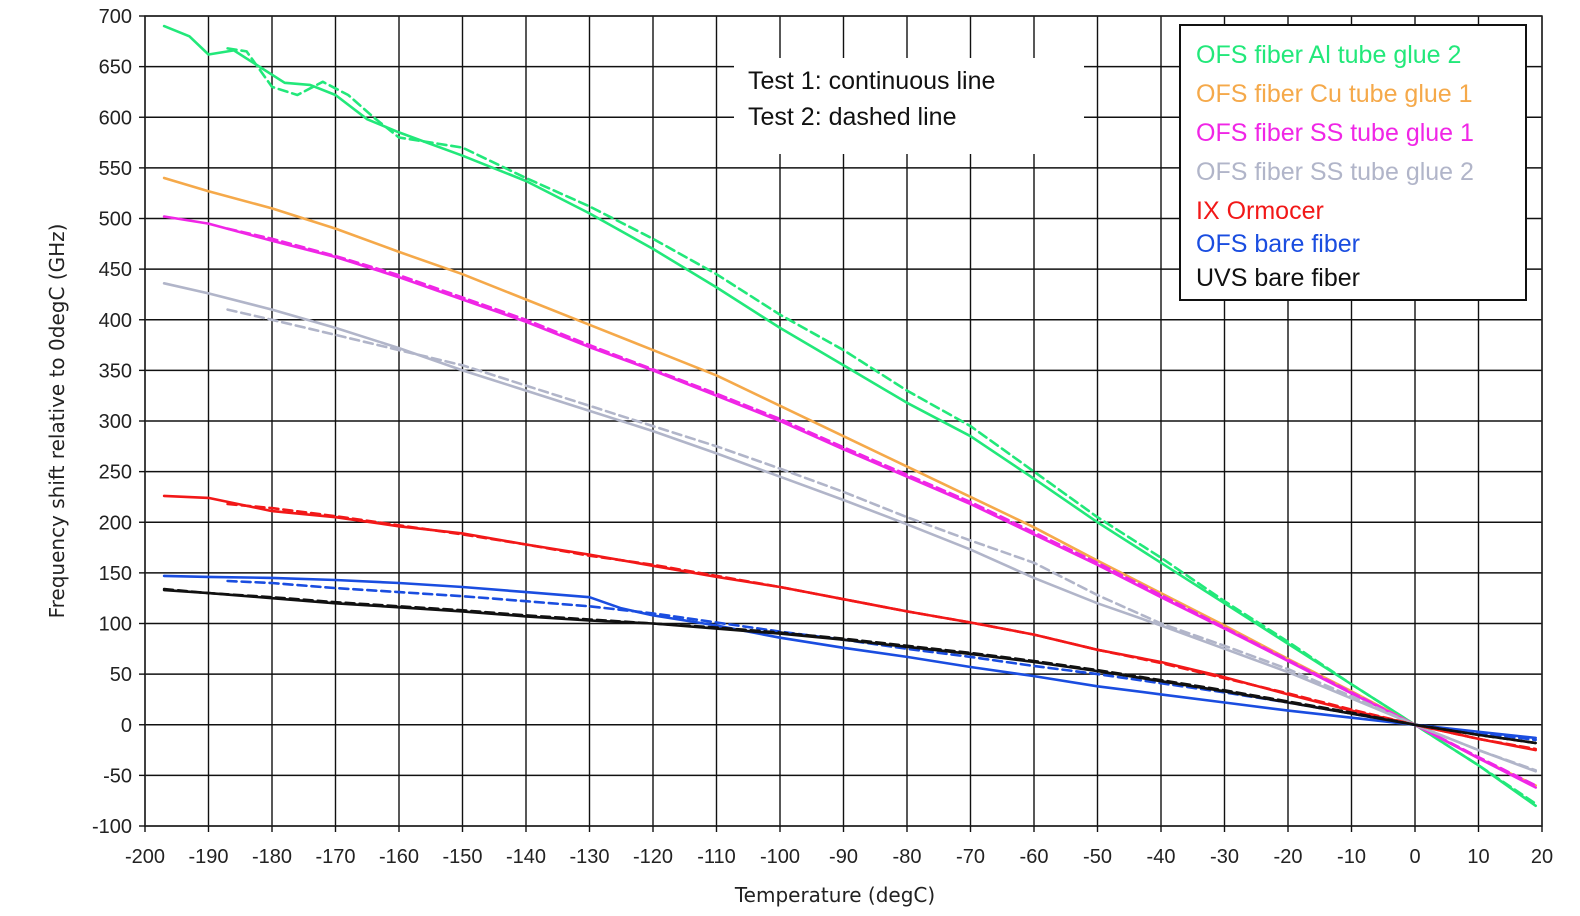 The image size is (1580, 916). Describe the element at coordinates (115, 68) in the screenshot. I see `y-tick-label: 650` at that location.